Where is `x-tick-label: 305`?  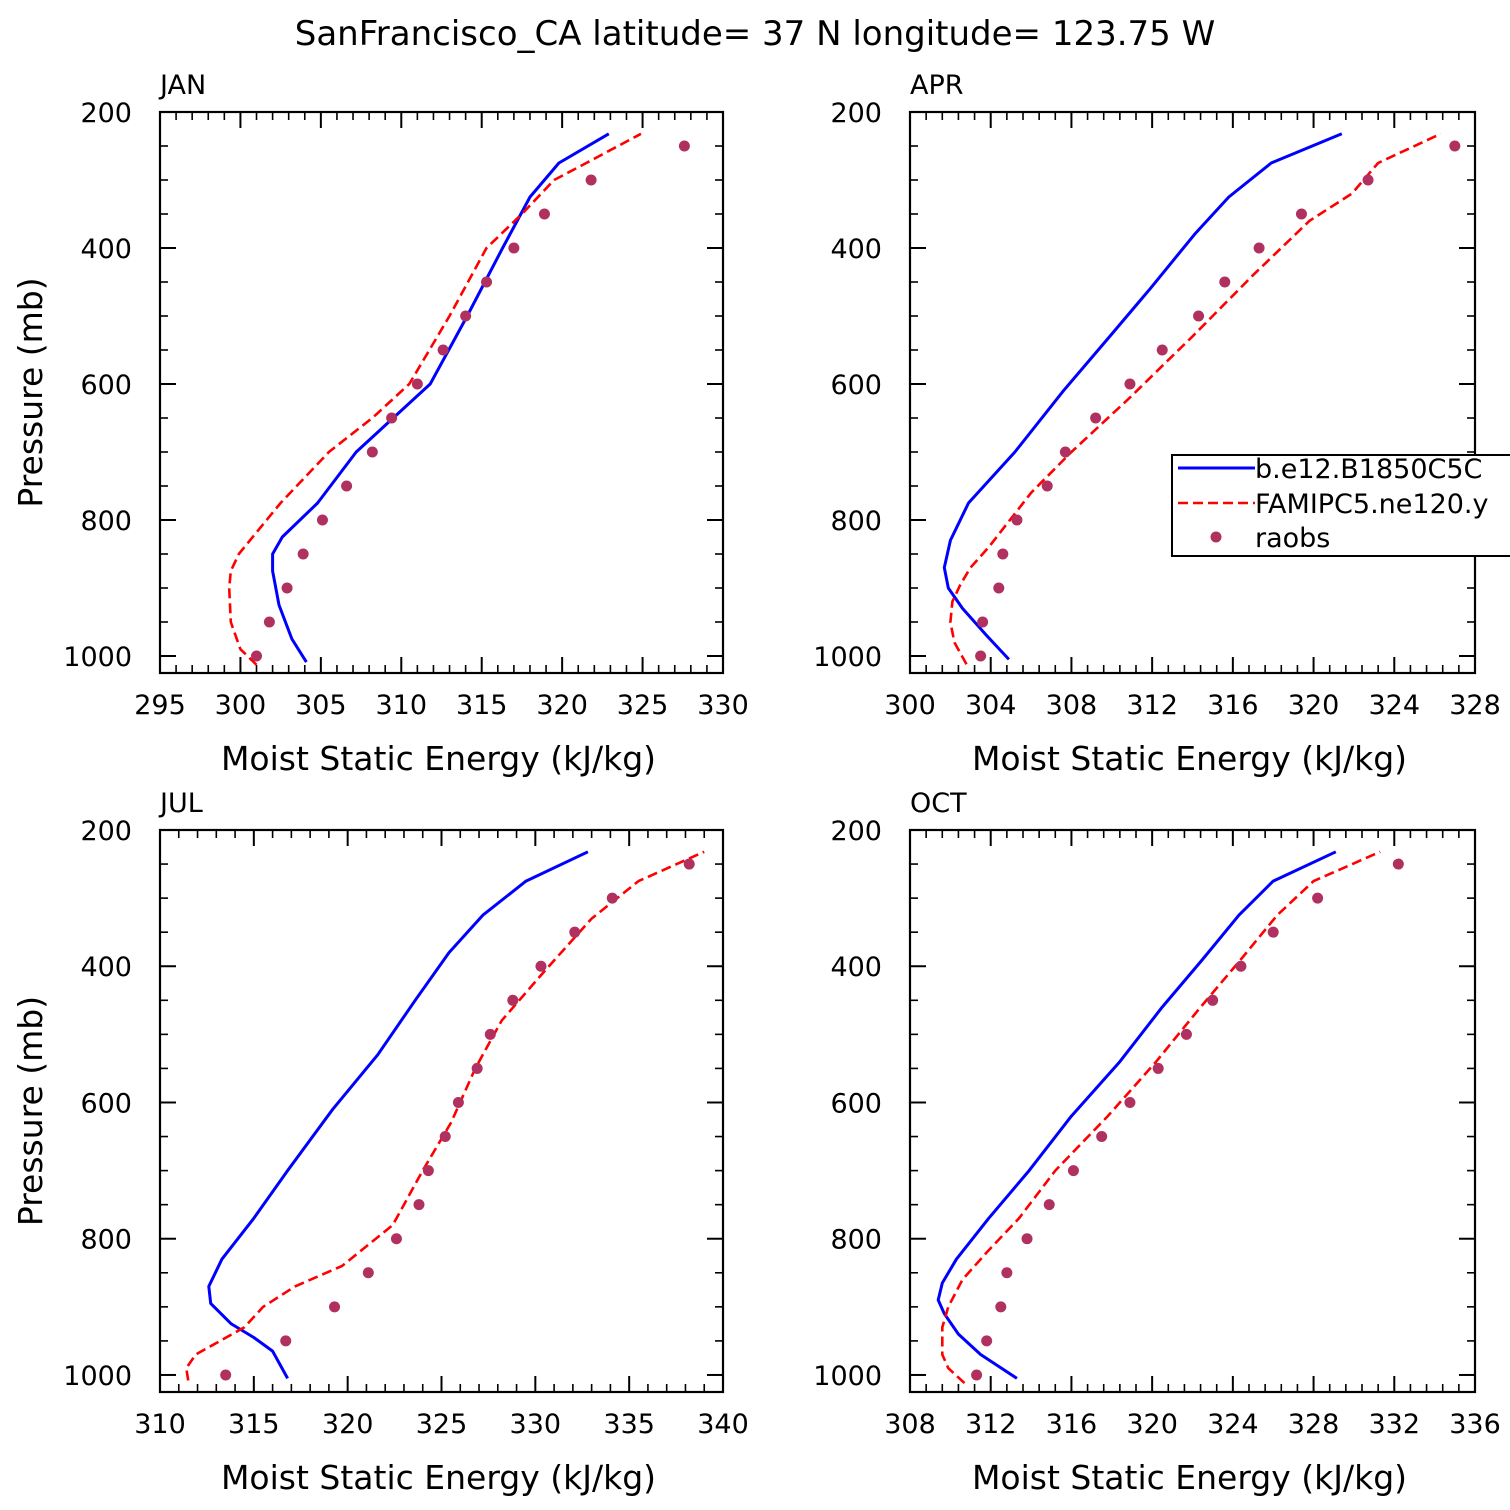 x-tick-label: 305 is located at coordinates (321, 705).